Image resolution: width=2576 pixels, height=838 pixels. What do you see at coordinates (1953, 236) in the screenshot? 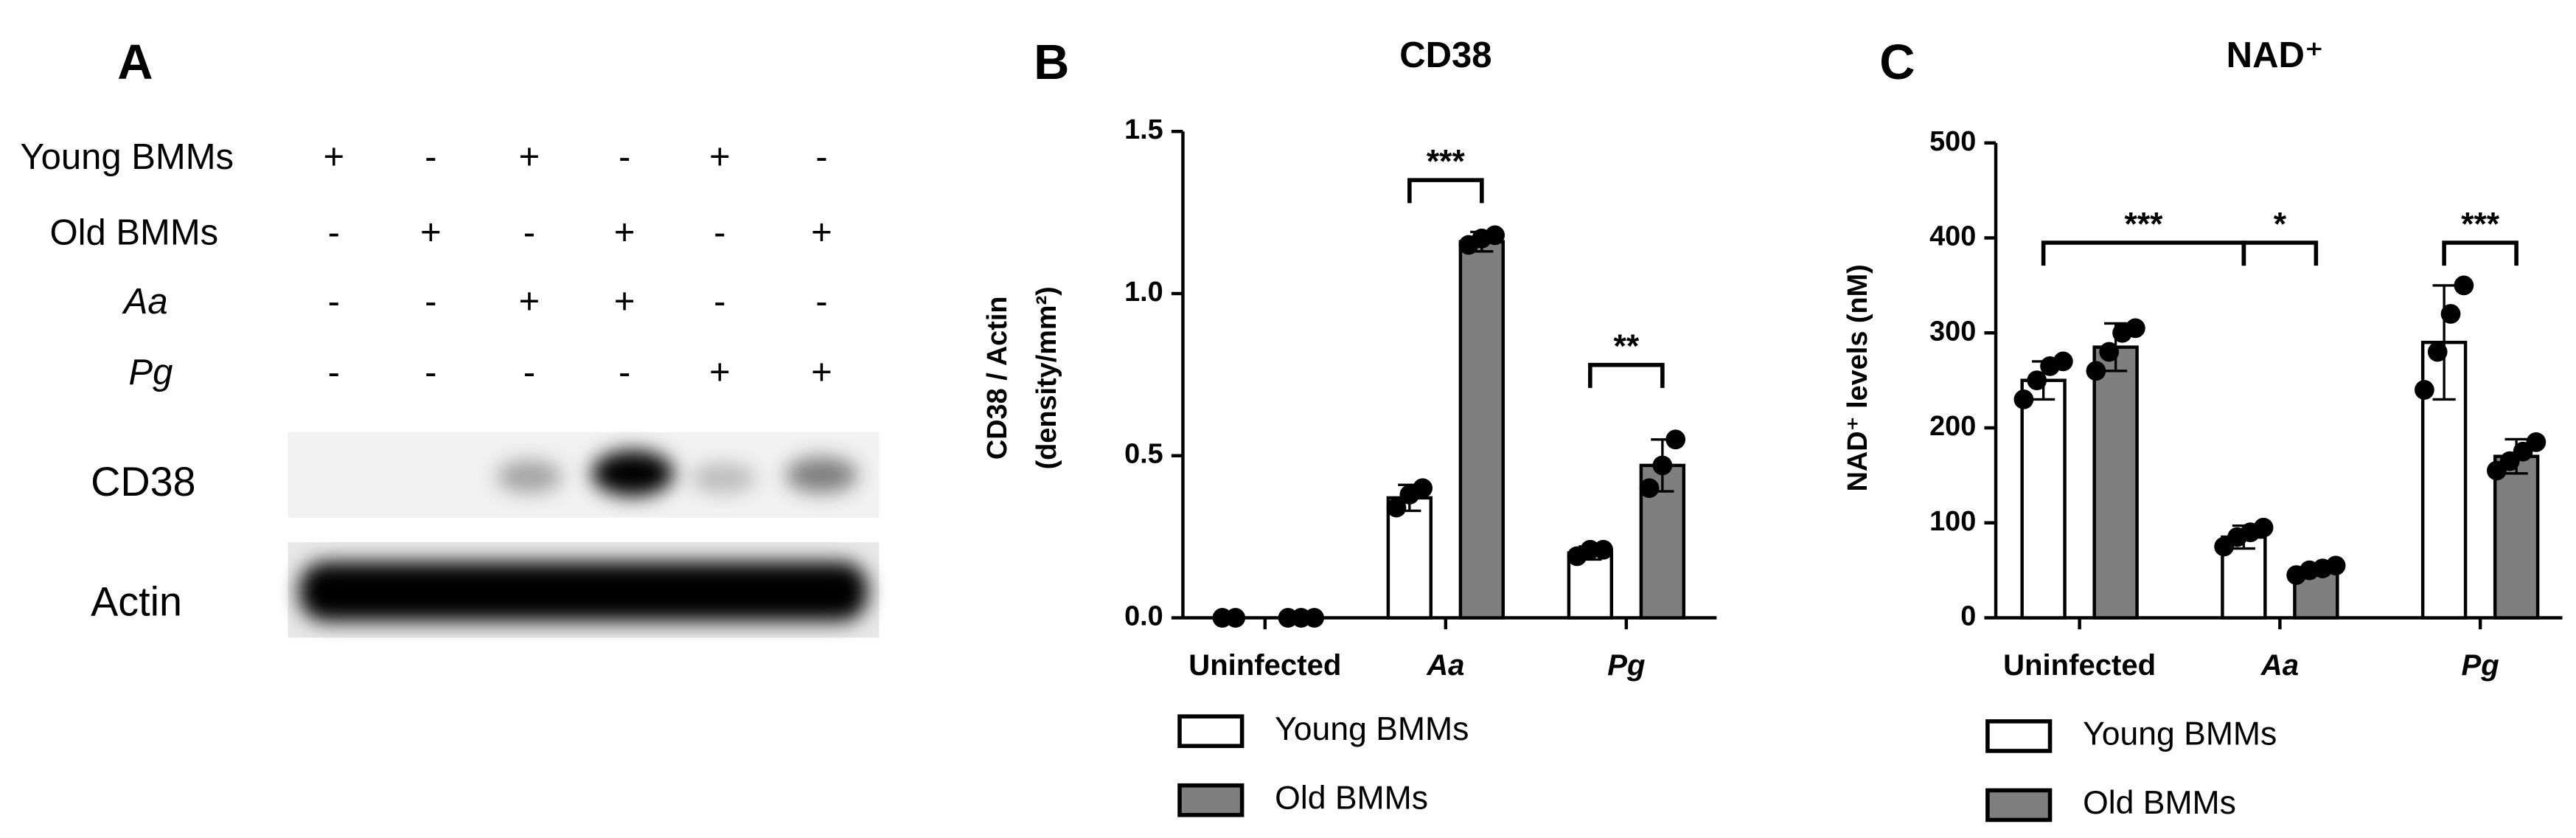
I see `y-tick-label: 400` at bounding box center [1953, 236].